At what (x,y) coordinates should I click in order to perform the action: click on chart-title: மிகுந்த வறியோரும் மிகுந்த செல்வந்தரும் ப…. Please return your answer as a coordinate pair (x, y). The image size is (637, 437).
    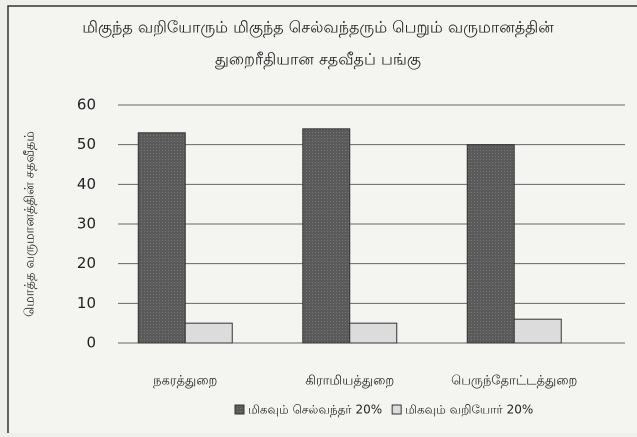
    Looking at the image, I should click on (318, 28).